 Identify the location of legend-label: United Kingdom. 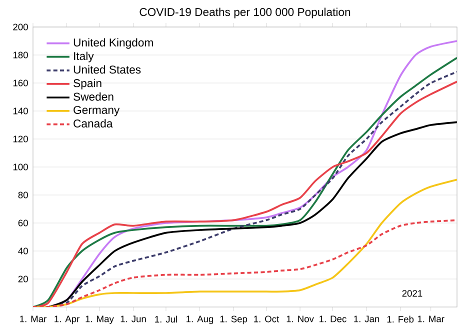
(113, 43).